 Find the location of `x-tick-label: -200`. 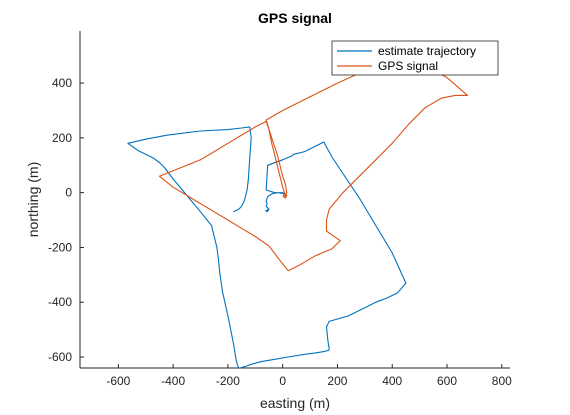

x-tick-label: -200 is located at coordinates (228, 381).